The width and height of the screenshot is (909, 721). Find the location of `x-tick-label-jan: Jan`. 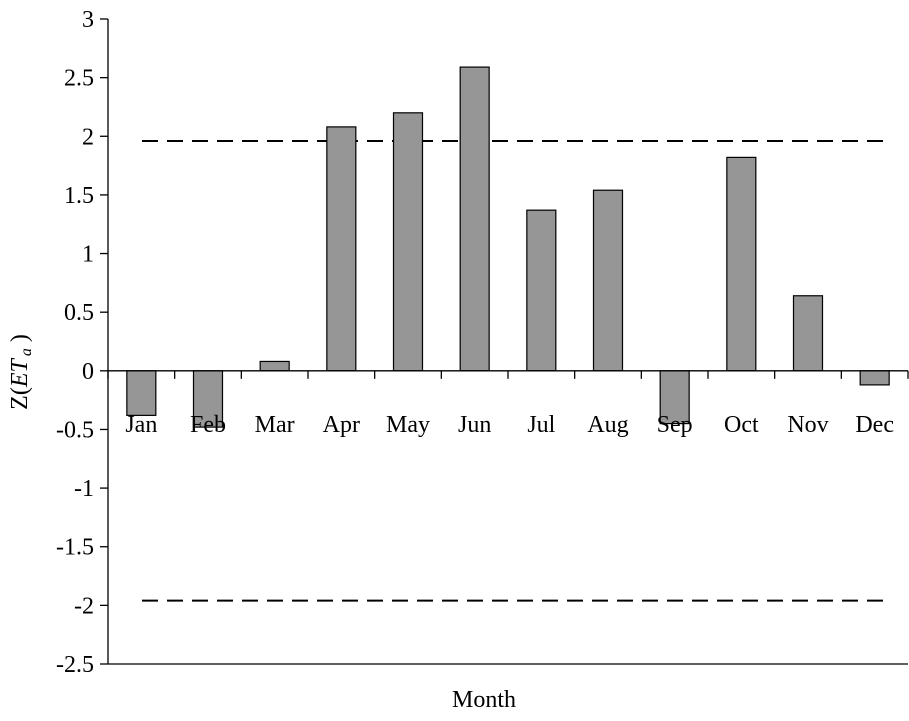

x-tick-label-jan: Jan is located at coordinates (141, 425).